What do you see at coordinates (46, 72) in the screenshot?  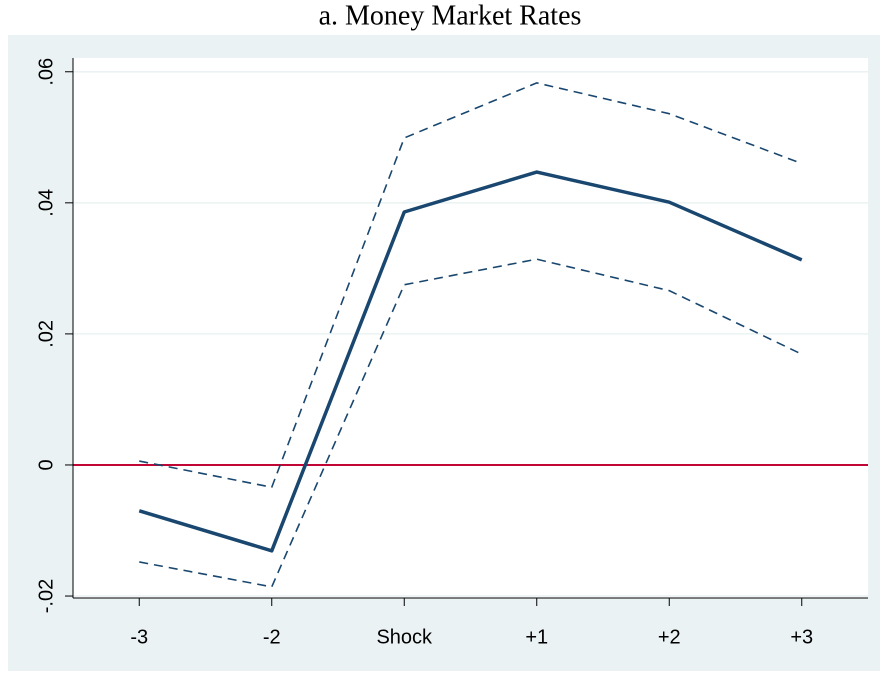 I see `y-tick-label: .06` at bounding box center [46, 72].